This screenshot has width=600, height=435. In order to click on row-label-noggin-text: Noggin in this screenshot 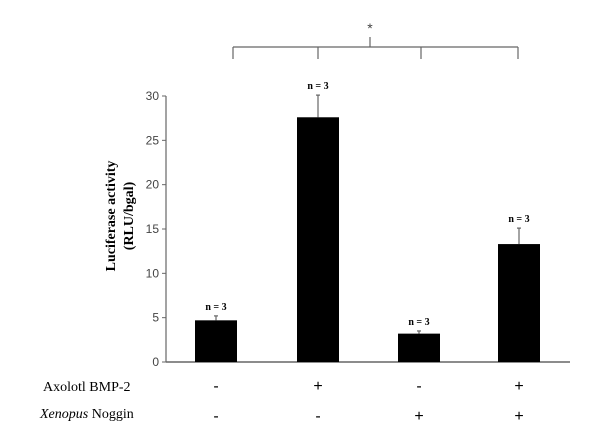, I will do `click(112, 414)`.